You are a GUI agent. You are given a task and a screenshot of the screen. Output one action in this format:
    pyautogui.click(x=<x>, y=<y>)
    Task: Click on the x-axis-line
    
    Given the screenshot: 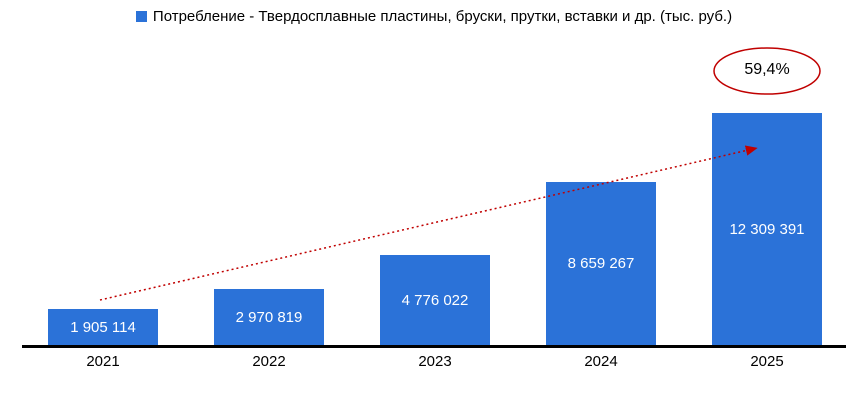 What is the action you would take?
    pyautogui.click(x=434, y=346)
    